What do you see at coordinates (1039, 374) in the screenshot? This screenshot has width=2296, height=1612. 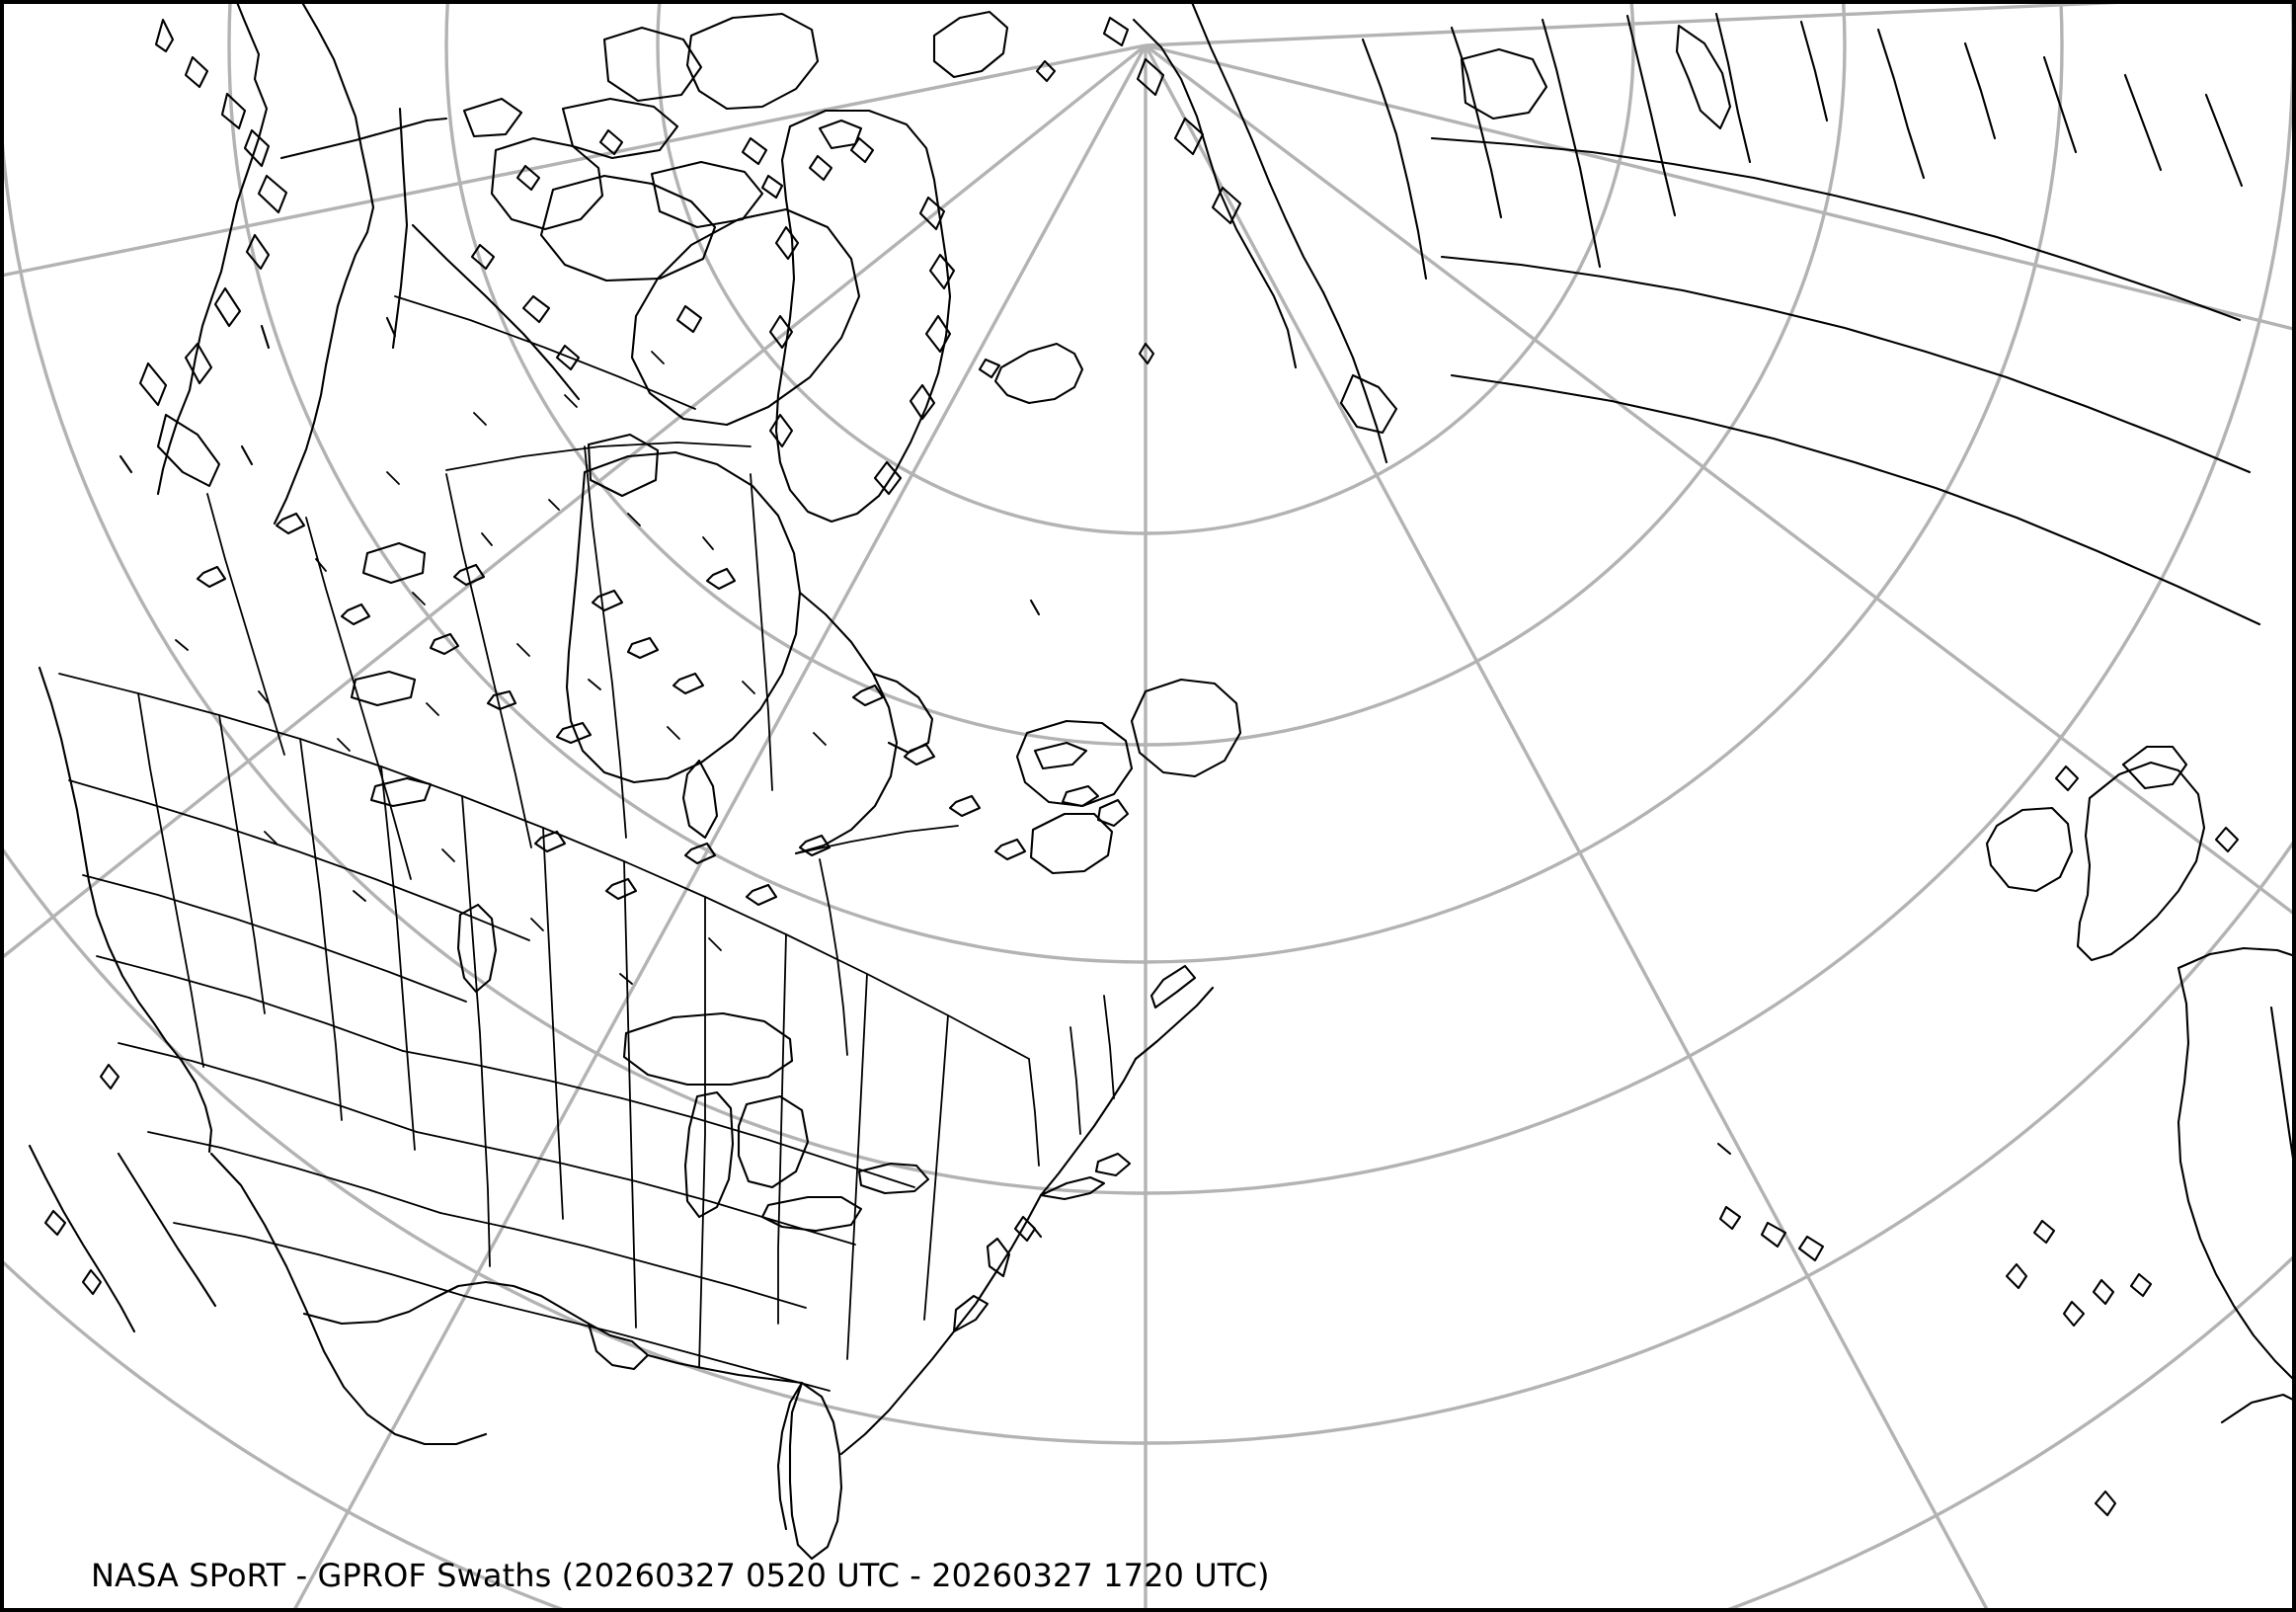 I see `coast-iceland` at bounding box center [1039, 374].